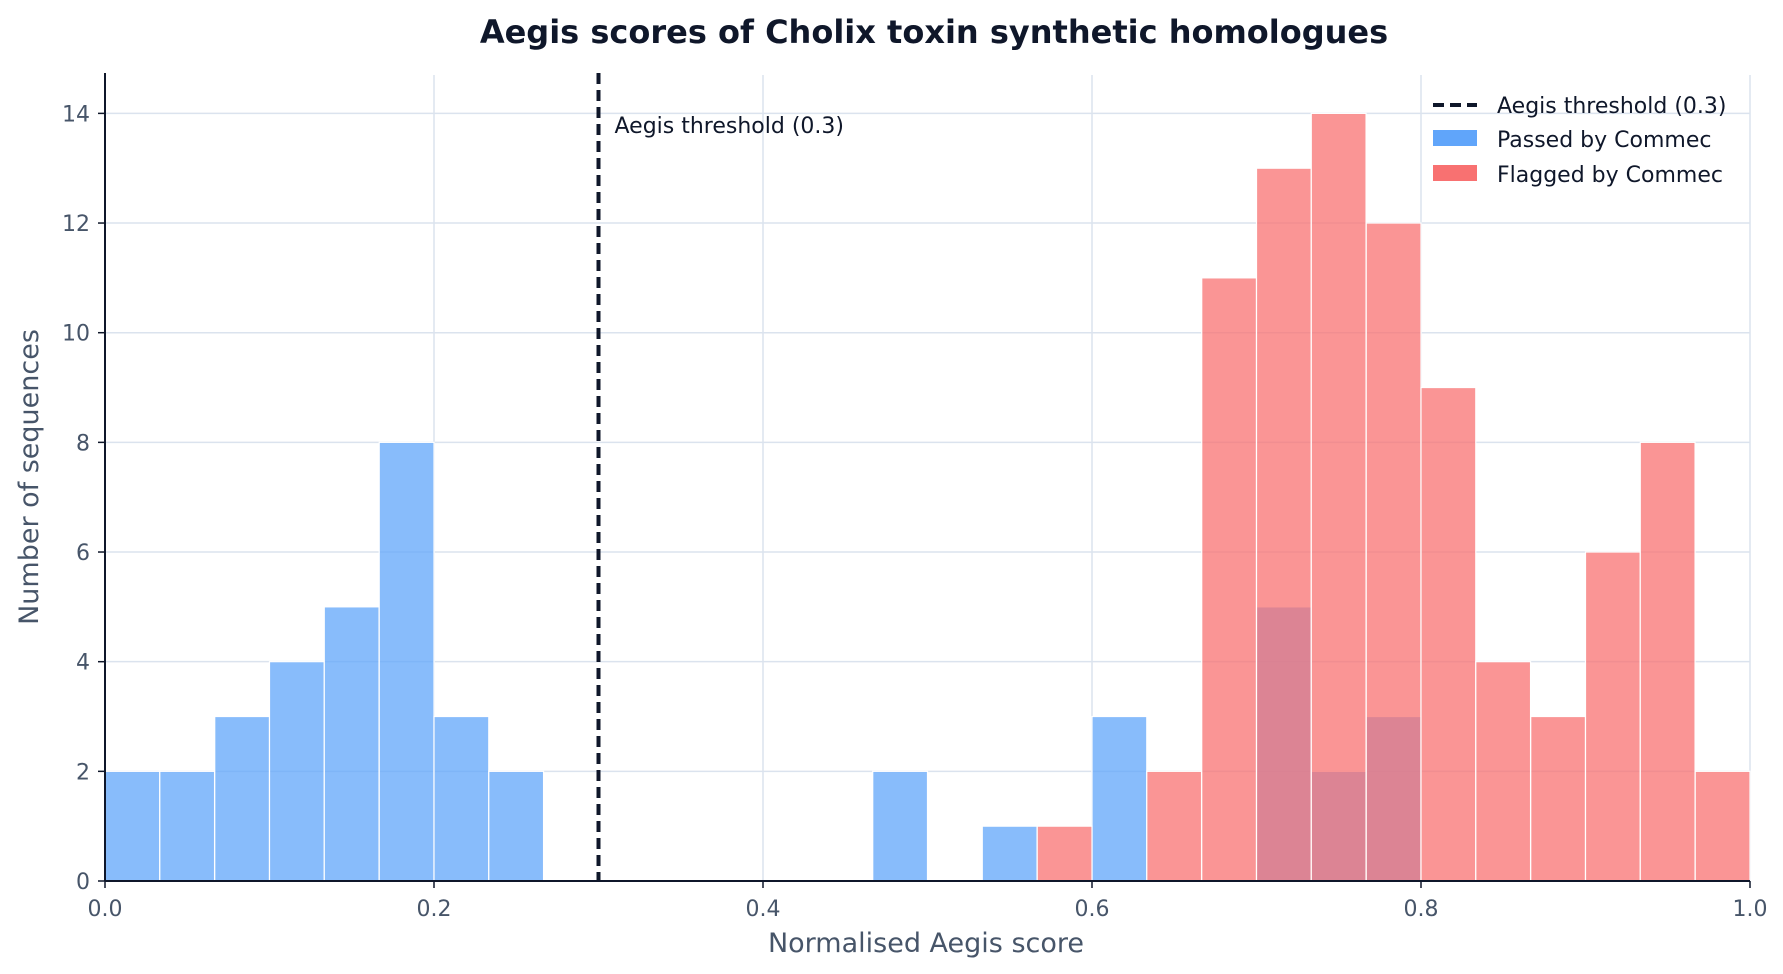 This screenshot has height=974, width=1783. Describe the element at coordinates (763, 909) in the screenshot. I see `x-tick-label: 0.4` at that location.